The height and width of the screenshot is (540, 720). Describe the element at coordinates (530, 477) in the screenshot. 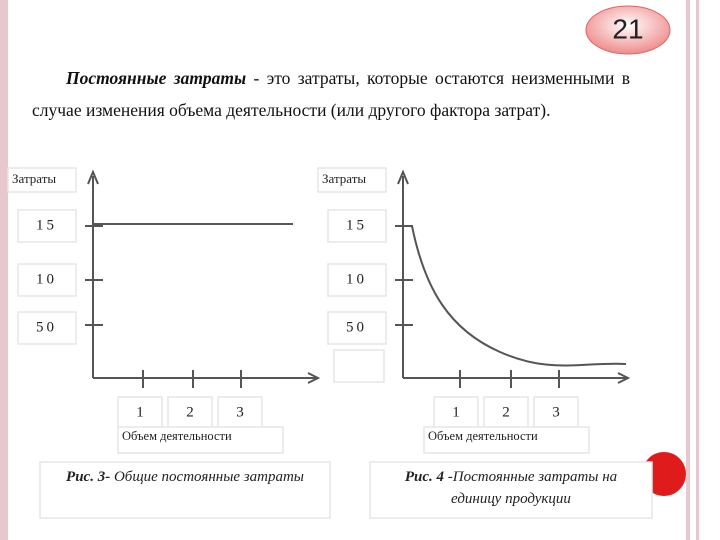

I see `caption-text: -Постоянные затраты на` at that location.